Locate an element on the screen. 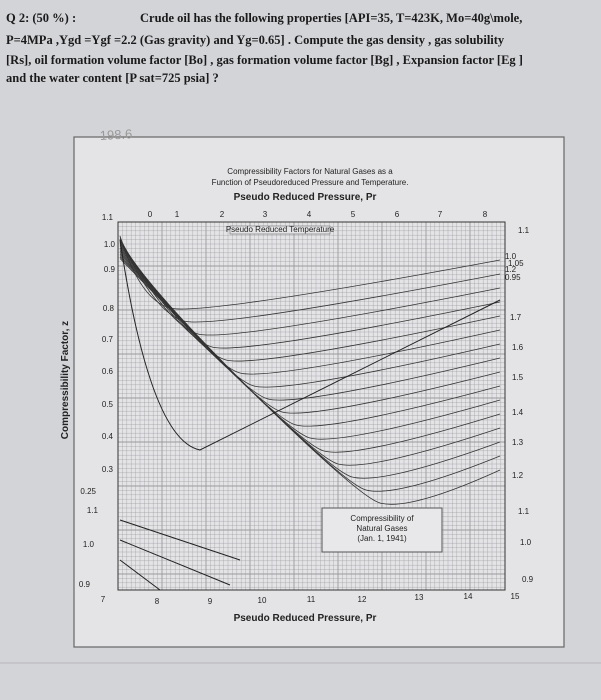 The height and width of the screenshot is (700, 601). top-tick-label: 3 is located at coordinates (265, 214).